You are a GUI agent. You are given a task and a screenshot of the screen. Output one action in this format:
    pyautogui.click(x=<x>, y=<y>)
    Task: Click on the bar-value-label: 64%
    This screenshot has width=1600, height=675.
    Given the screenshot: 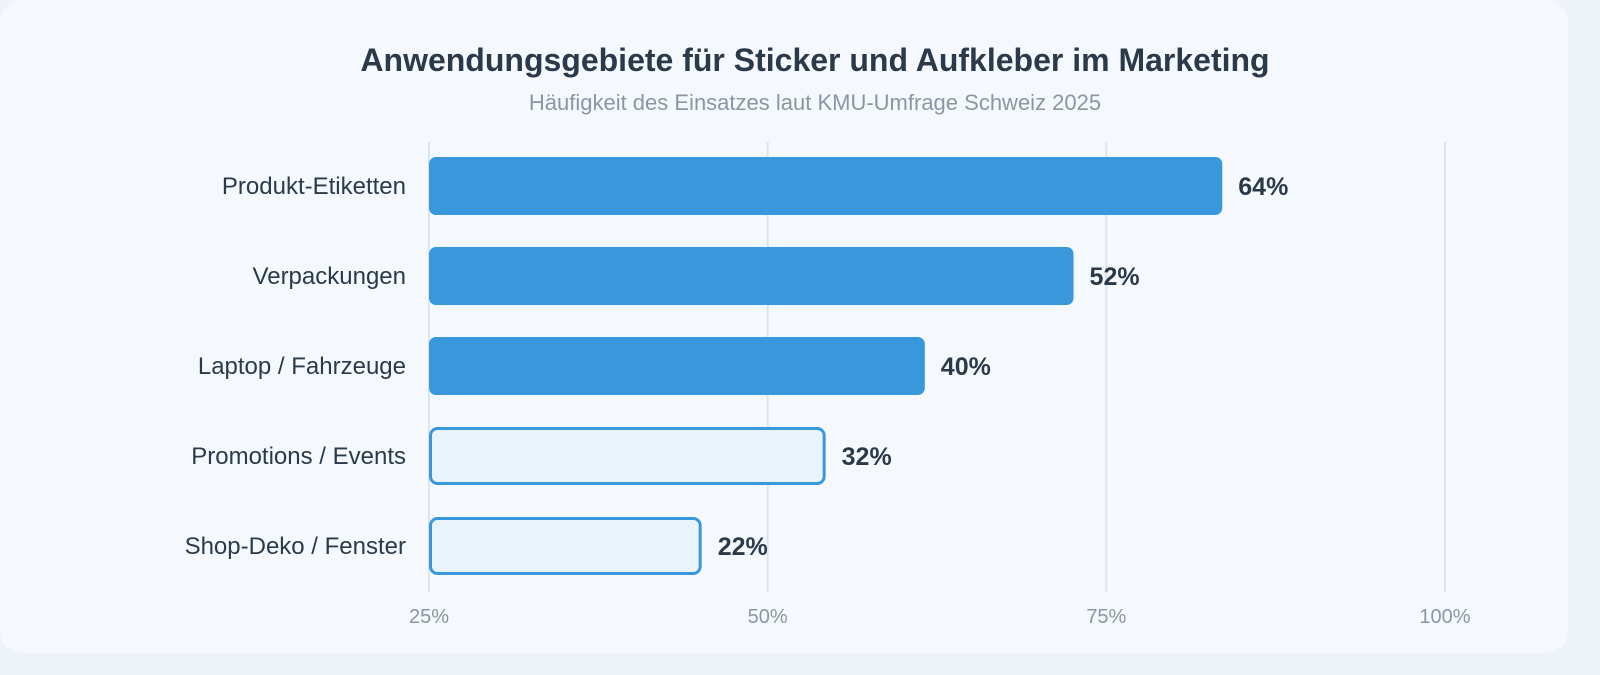 What is the action you would take?
    pyautogui.click(x=1263, y=187)
    